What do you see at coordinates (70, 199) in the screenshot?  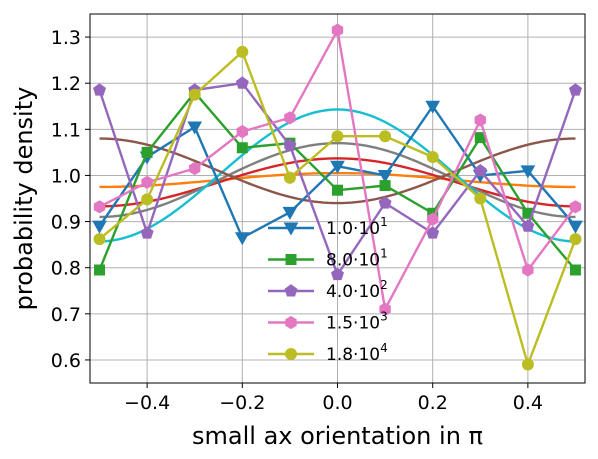 I see `y-axis-ticks: 0.6 0.7 0.8 0.9 1.0 1.1 1.2 1.3` at bounding box center [70, 199].